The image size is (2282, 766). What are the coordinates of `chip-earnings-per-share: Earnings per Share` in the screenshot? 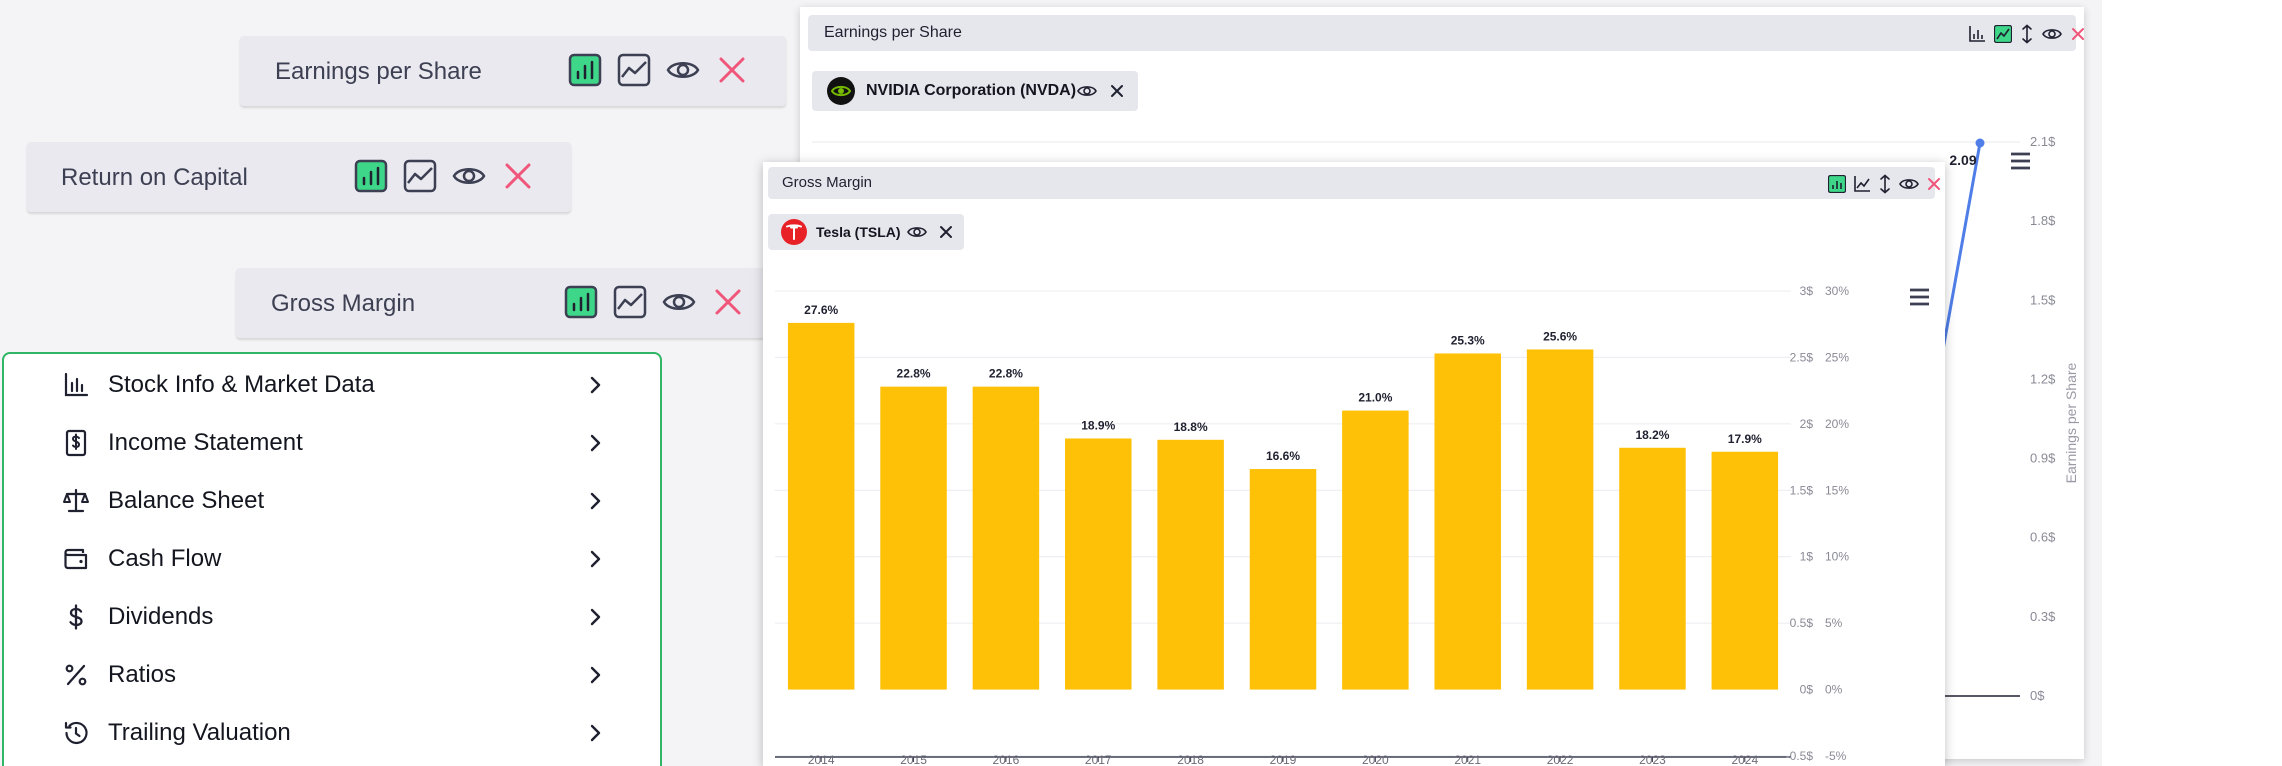 It's located at (513, 71).